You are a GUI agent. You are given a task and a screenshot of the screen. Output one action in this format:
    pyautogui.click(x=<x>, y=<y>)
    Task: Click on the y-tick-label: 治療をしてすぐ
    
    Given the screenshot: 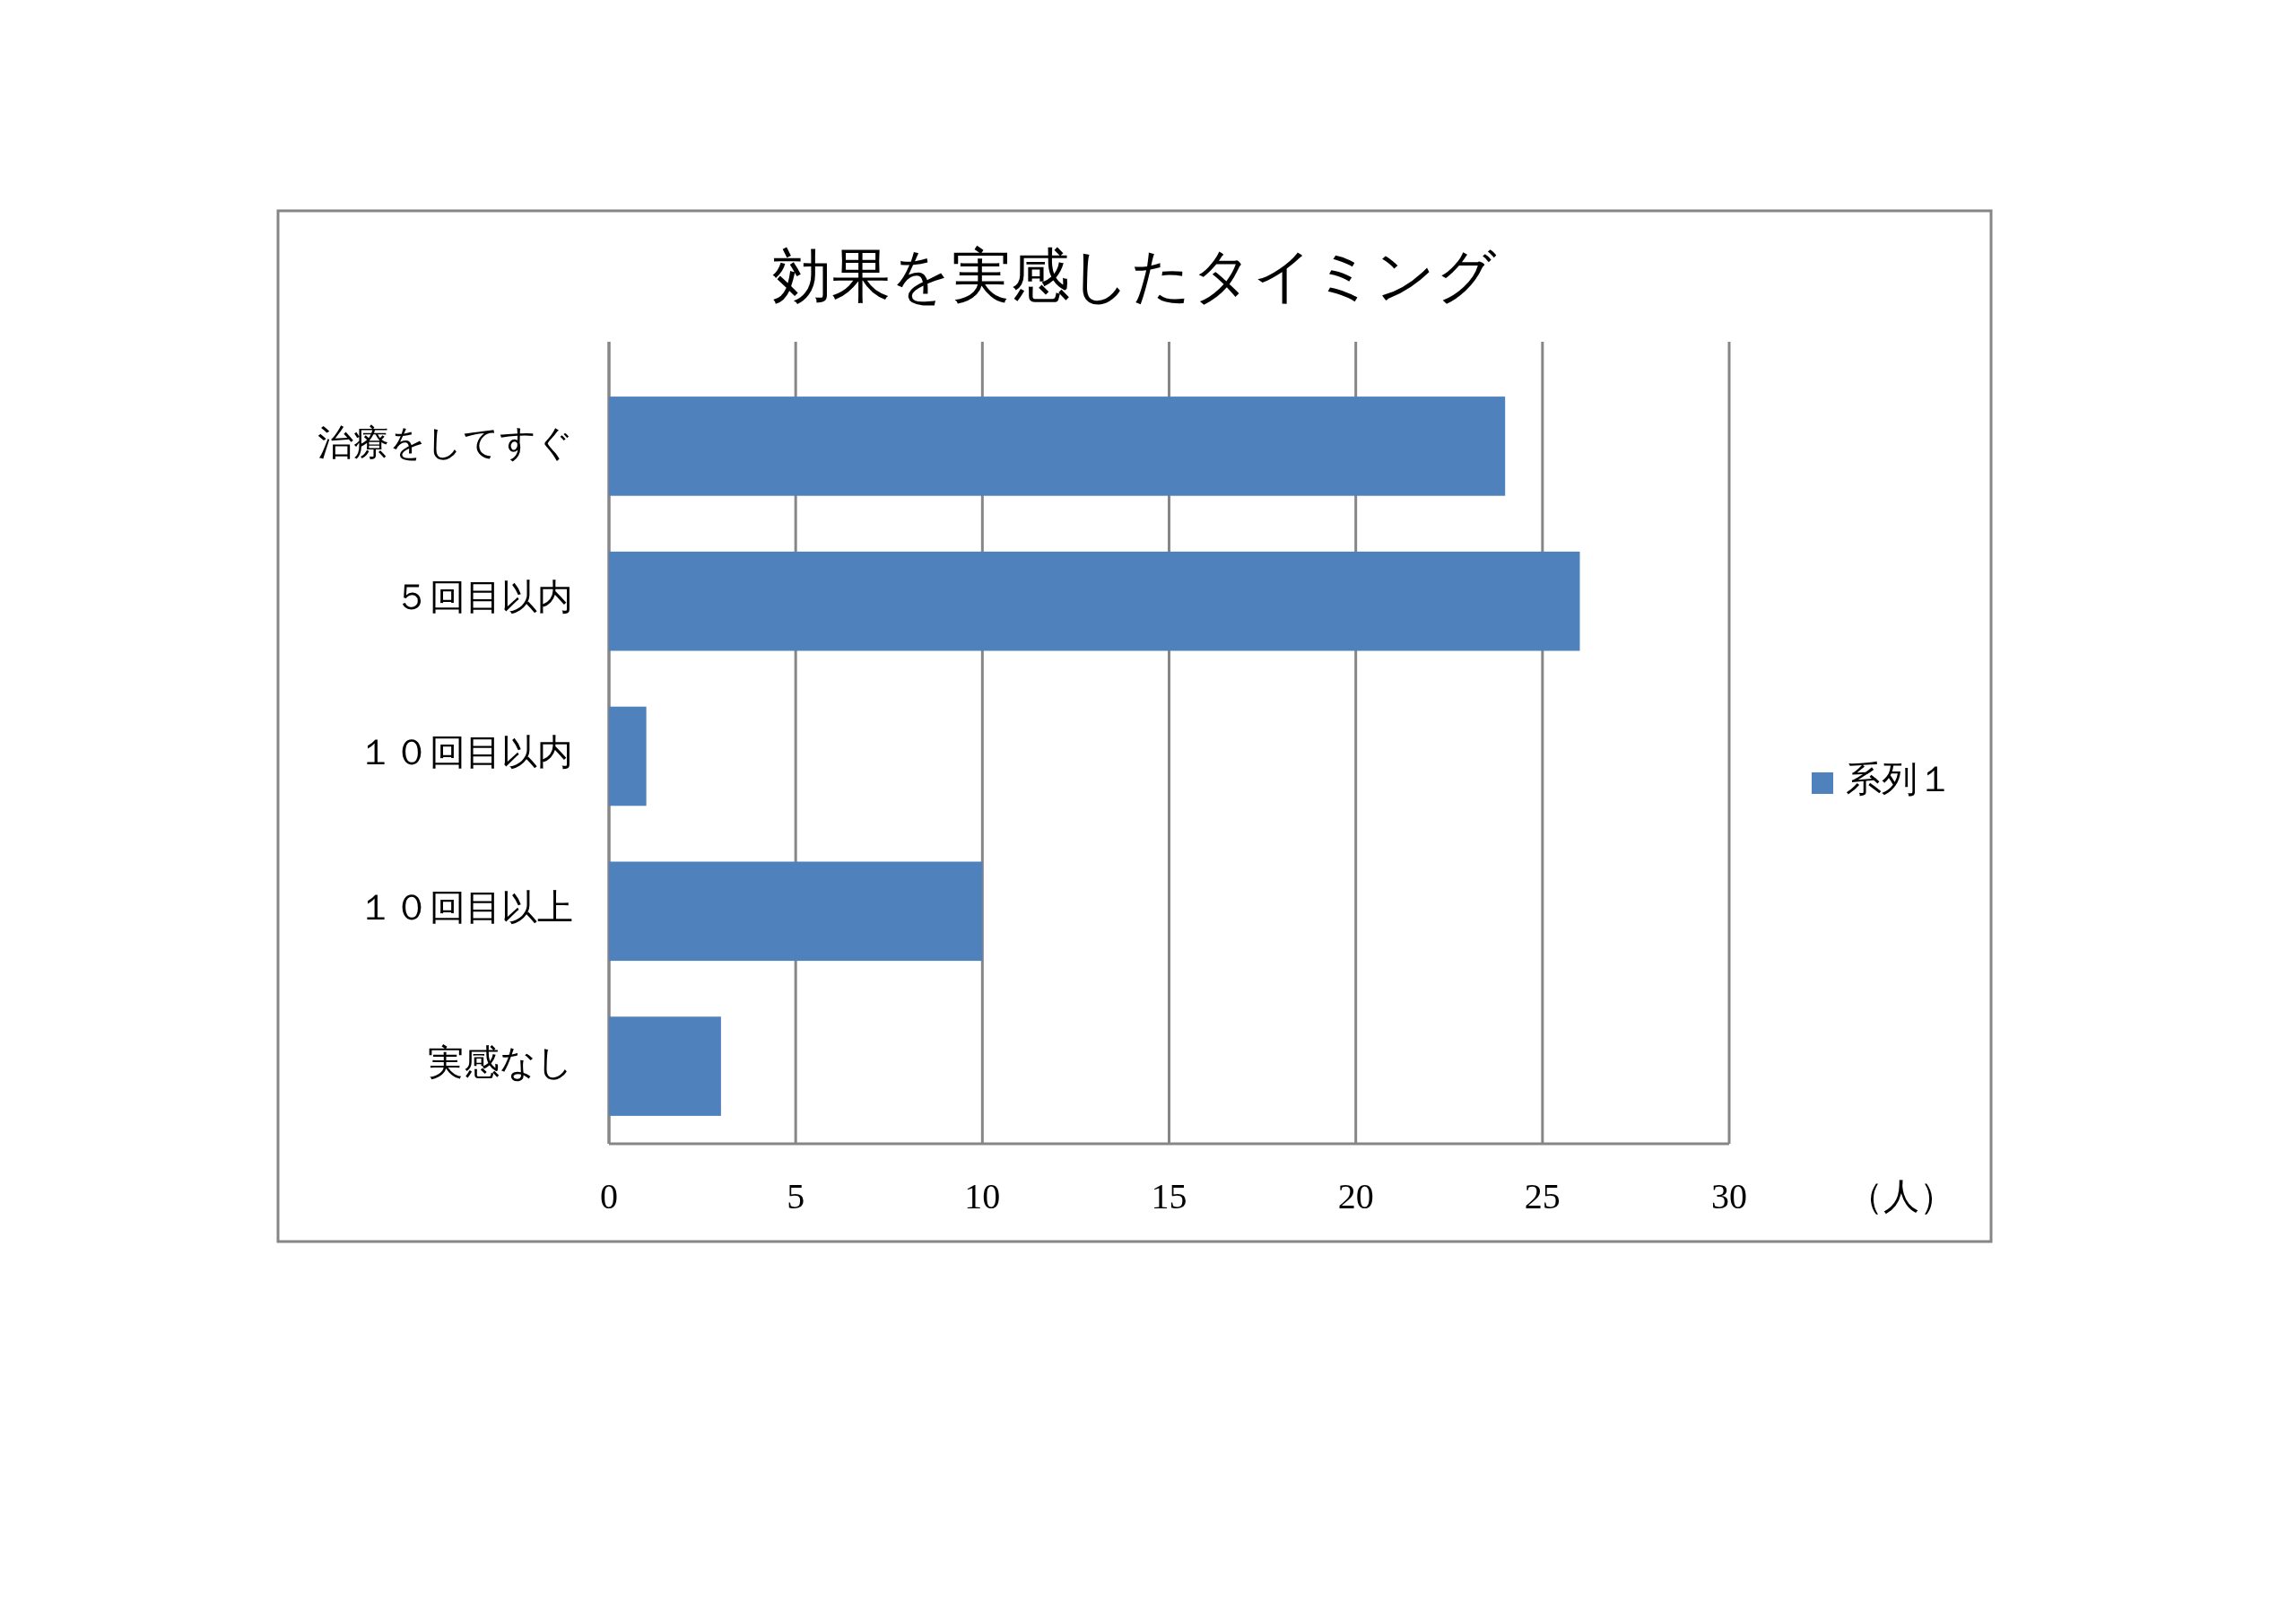 What is the action you would take?
    pyautogui.click(x=445, y=442)
    